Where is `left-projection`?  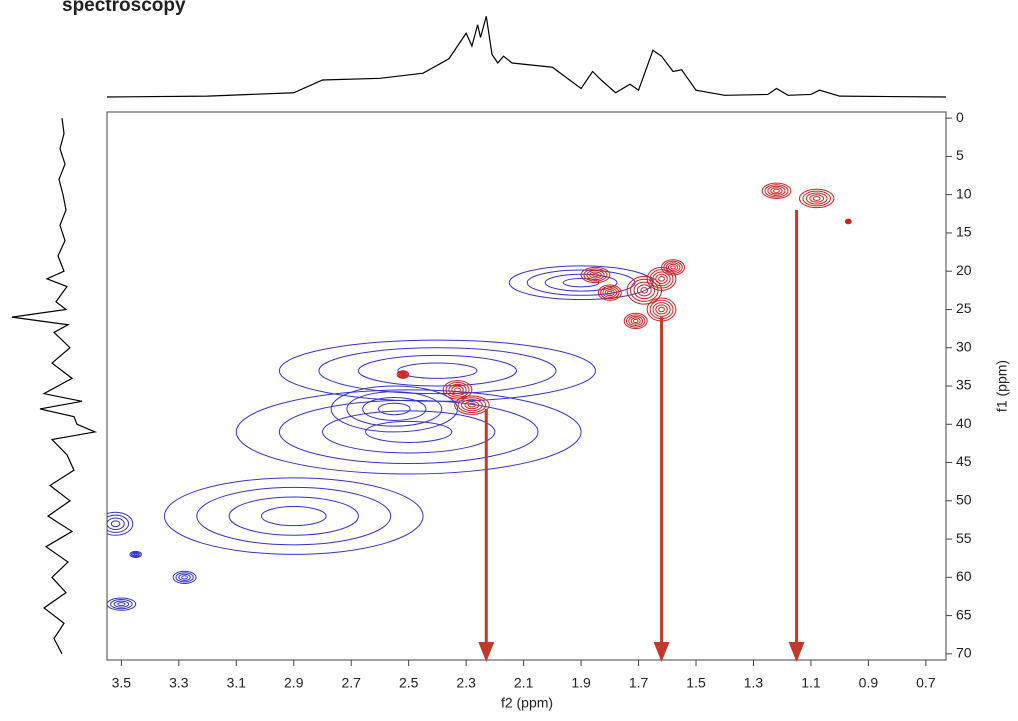 left-projection is located at coordinates (54, 386).